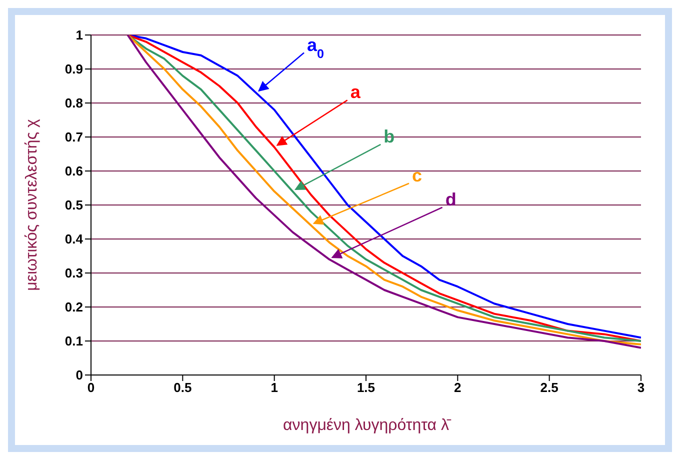 The height and width of the screenshot is (460, 680). Describe the element at coordinates (73, 307) in the screenshot. I see `y-tick-label: 0.2` at that location.